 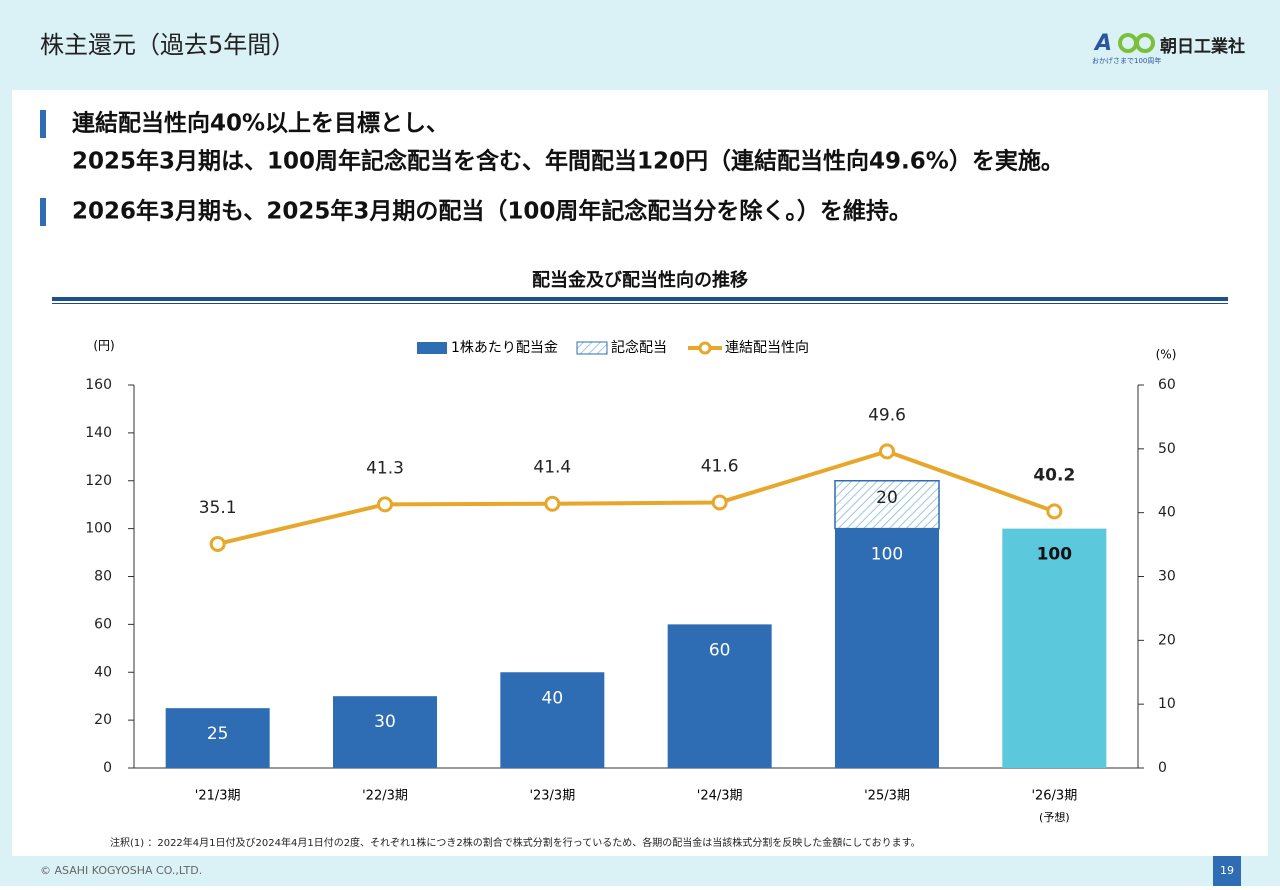 What do you see at coordinates (385, 468) in the screenshot?
I see `payout-value-label: 41.3` at bounding box center [385, 468].